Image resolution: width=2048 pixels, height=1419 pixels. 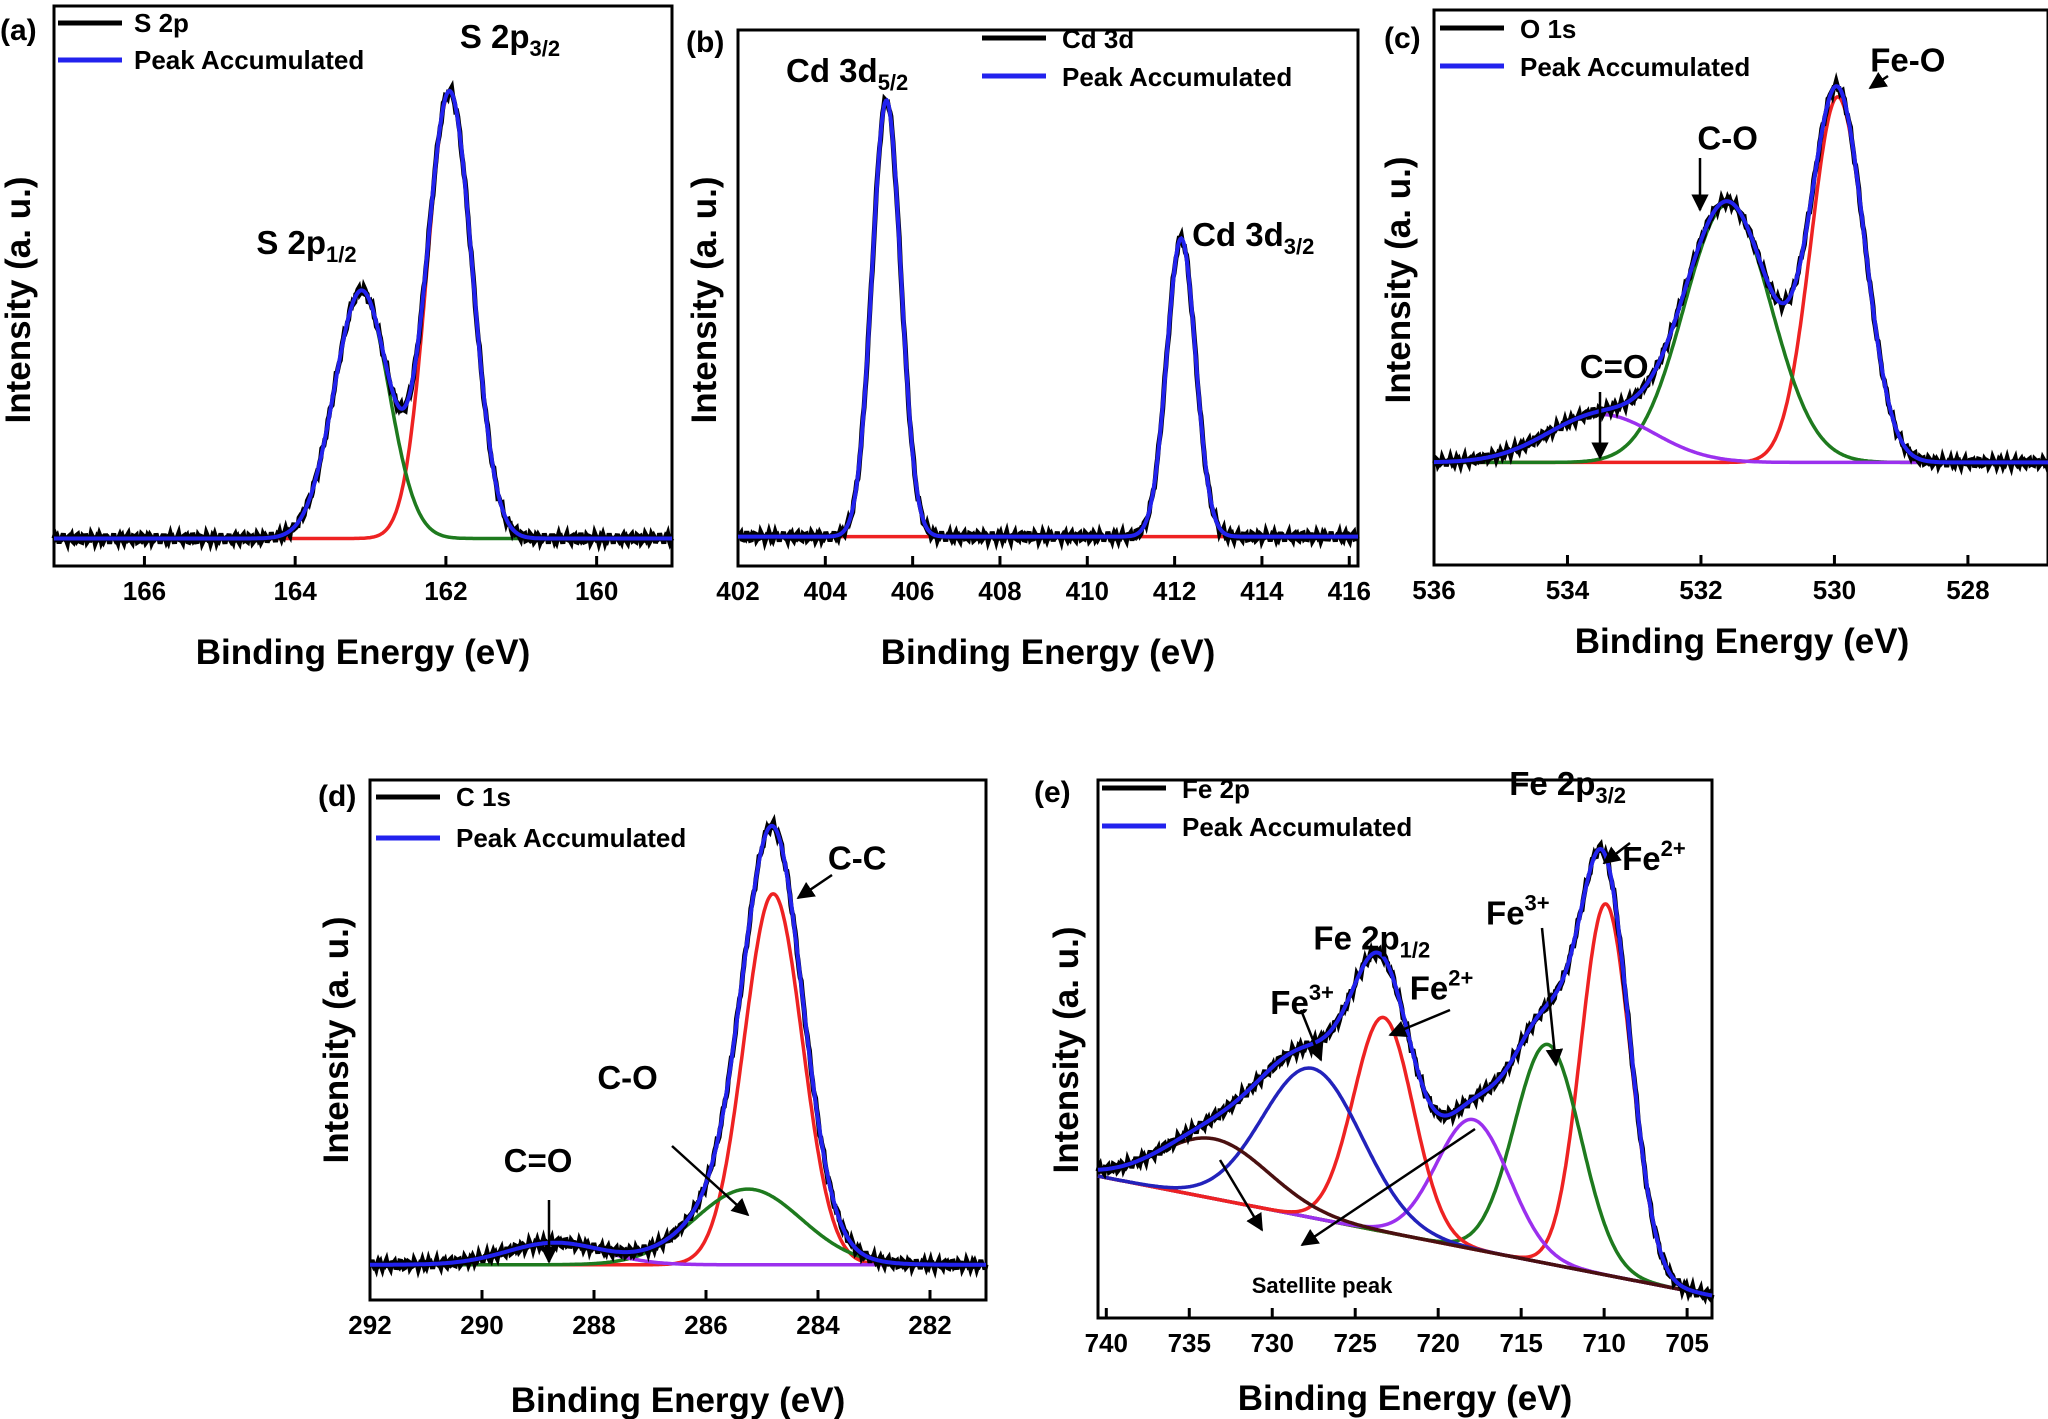 What do you see at coordinates (1349, 591) in the screenshot?
I see `x-tick-label-b-7: 416` at bounding box center [1349, 591].